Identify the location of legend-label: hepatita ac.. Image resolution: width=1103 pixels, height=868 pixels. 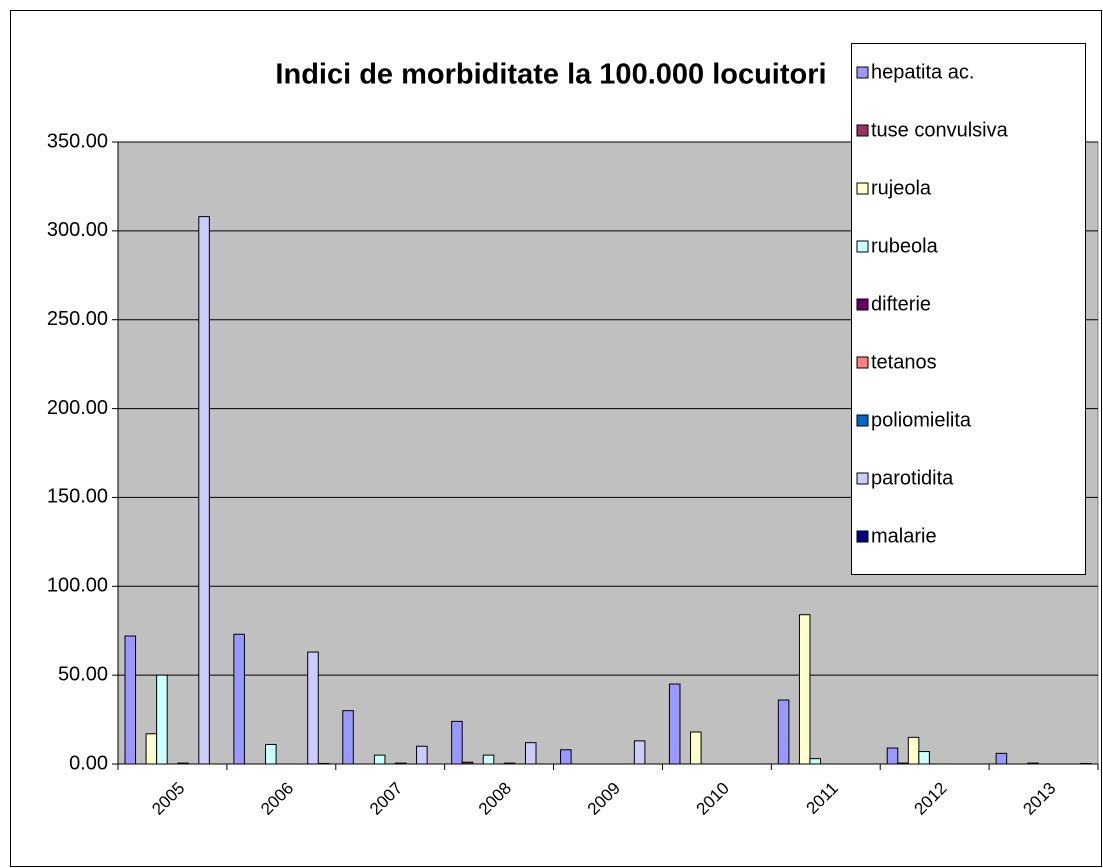
(922, 72).